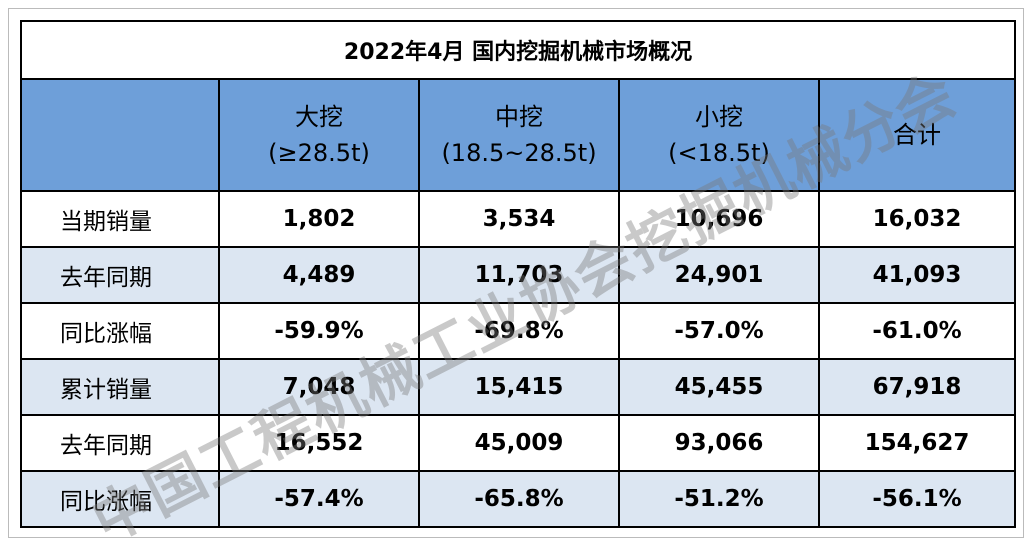  I want to click on value-cell: 15,415, so click(519, 387).